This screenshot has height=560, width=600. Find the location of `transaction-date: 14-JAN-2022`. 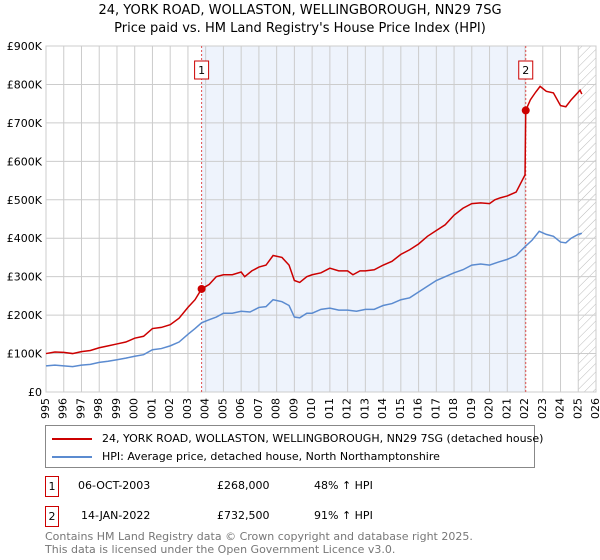

transaction-date: 14-JAN-2022 is located at coordinates (116, 515).